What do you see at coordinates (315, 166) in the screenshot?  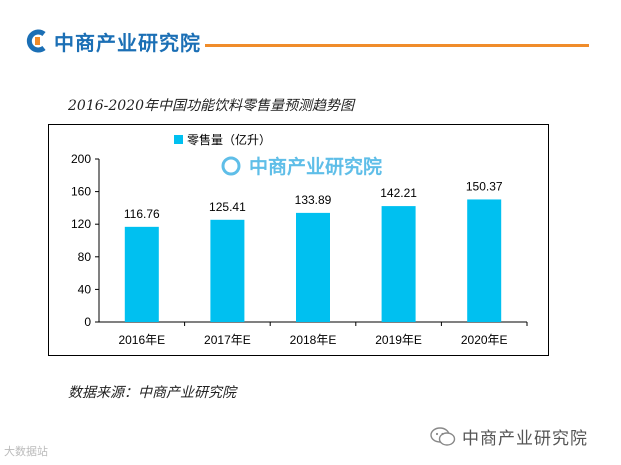 I see `chart-watermark: 中商产业研究院` at bounding box center [315, 166].